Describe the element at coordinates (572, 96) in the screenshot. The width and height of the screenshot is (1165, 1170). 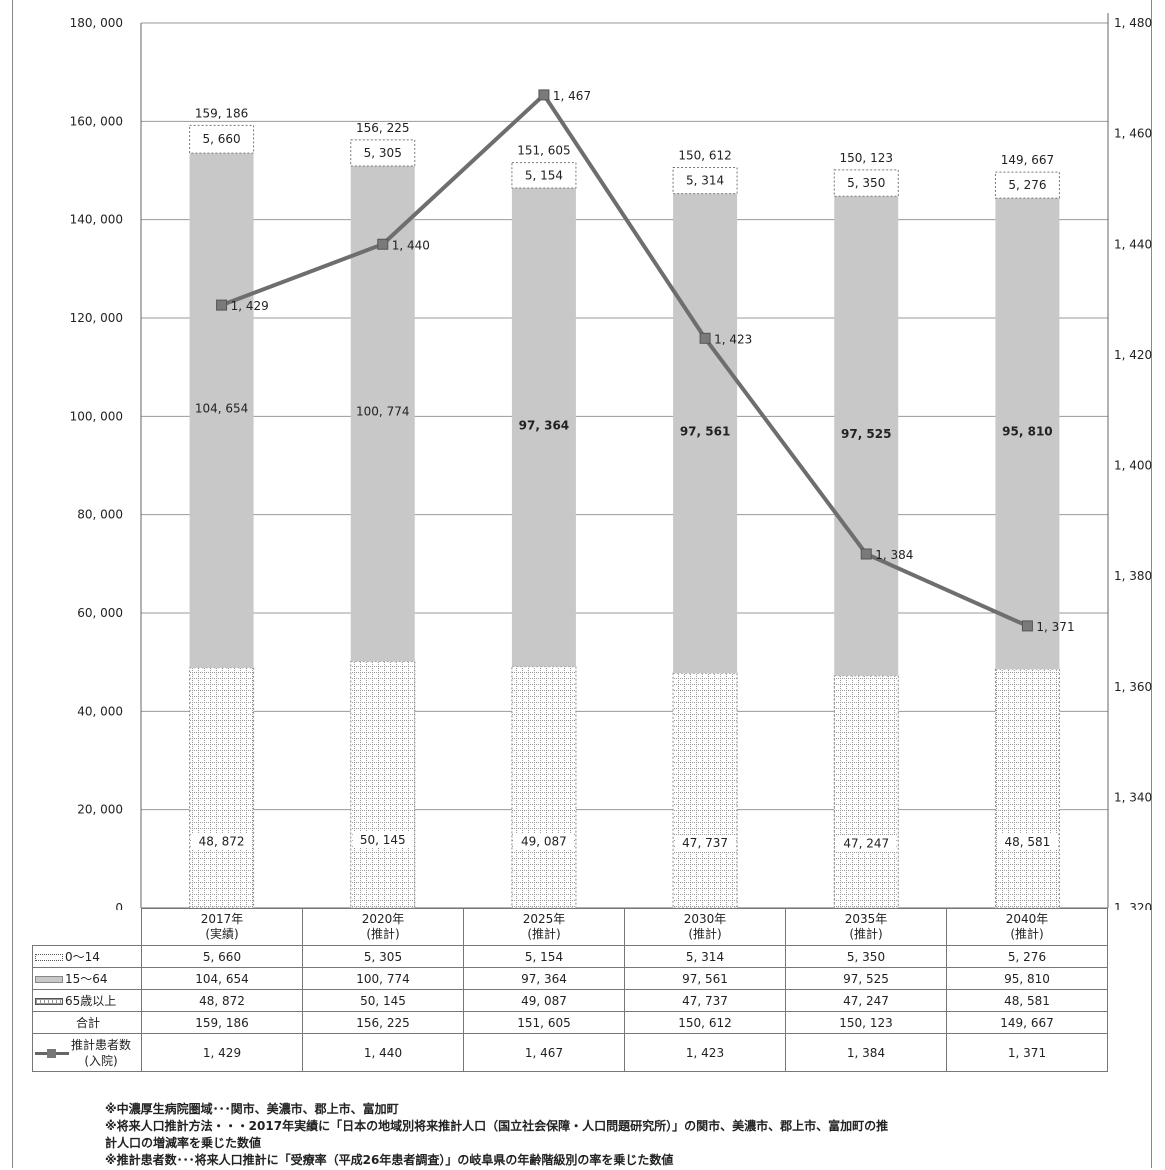
I see `patient-label: 1, 467` at that location.